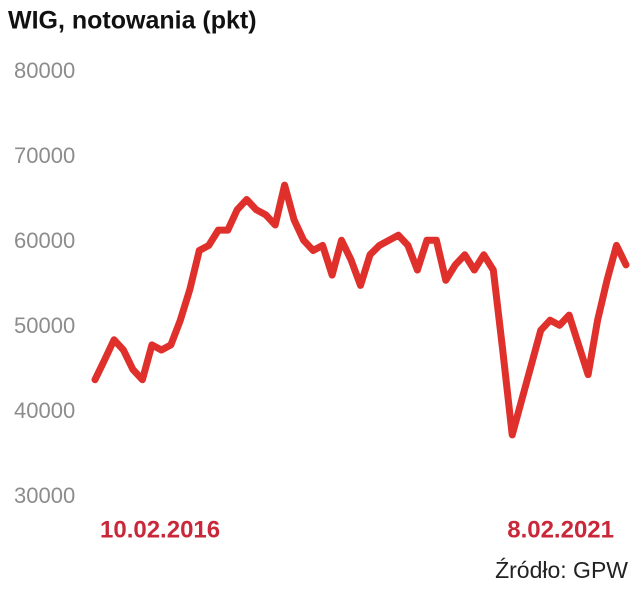 The height and width of the screenshot is (598, 639). Describe the element at coordinates (44, 325) in the screenshot. I see `y-tick-label: 50000` at that location.